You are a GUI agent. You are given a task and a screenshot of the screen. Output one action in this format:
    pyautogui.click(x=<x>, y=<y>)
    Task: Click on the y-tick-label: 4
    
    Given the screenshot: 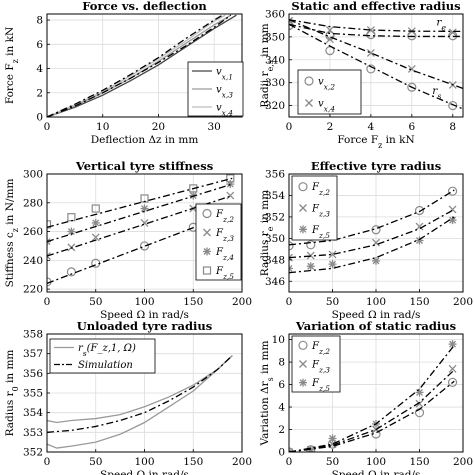 What is the action you would take?
    pyautogui.click(x=281, y=408)
    